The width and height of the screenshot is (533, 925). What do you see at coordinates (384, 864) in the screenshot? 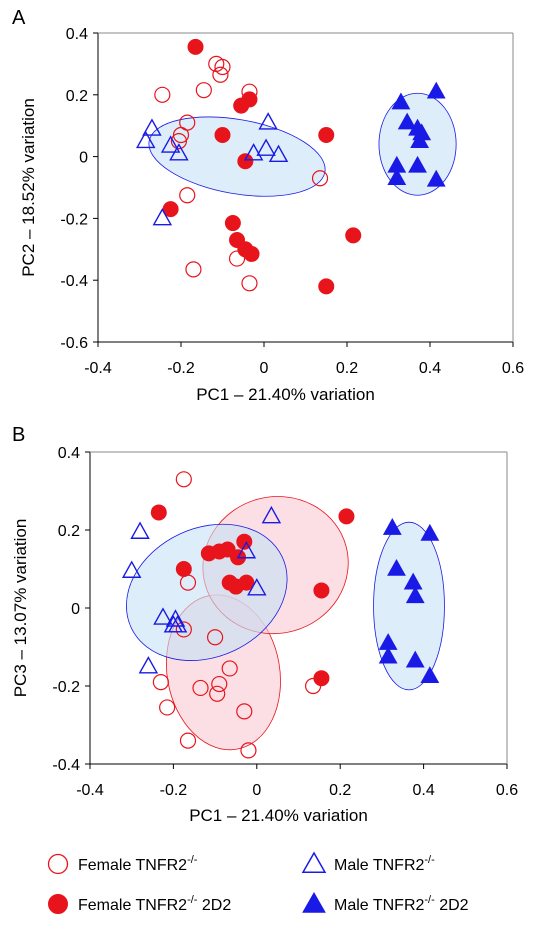
I see `legend-label: Male TNFR2-/-` at bounding box center [384, 864].